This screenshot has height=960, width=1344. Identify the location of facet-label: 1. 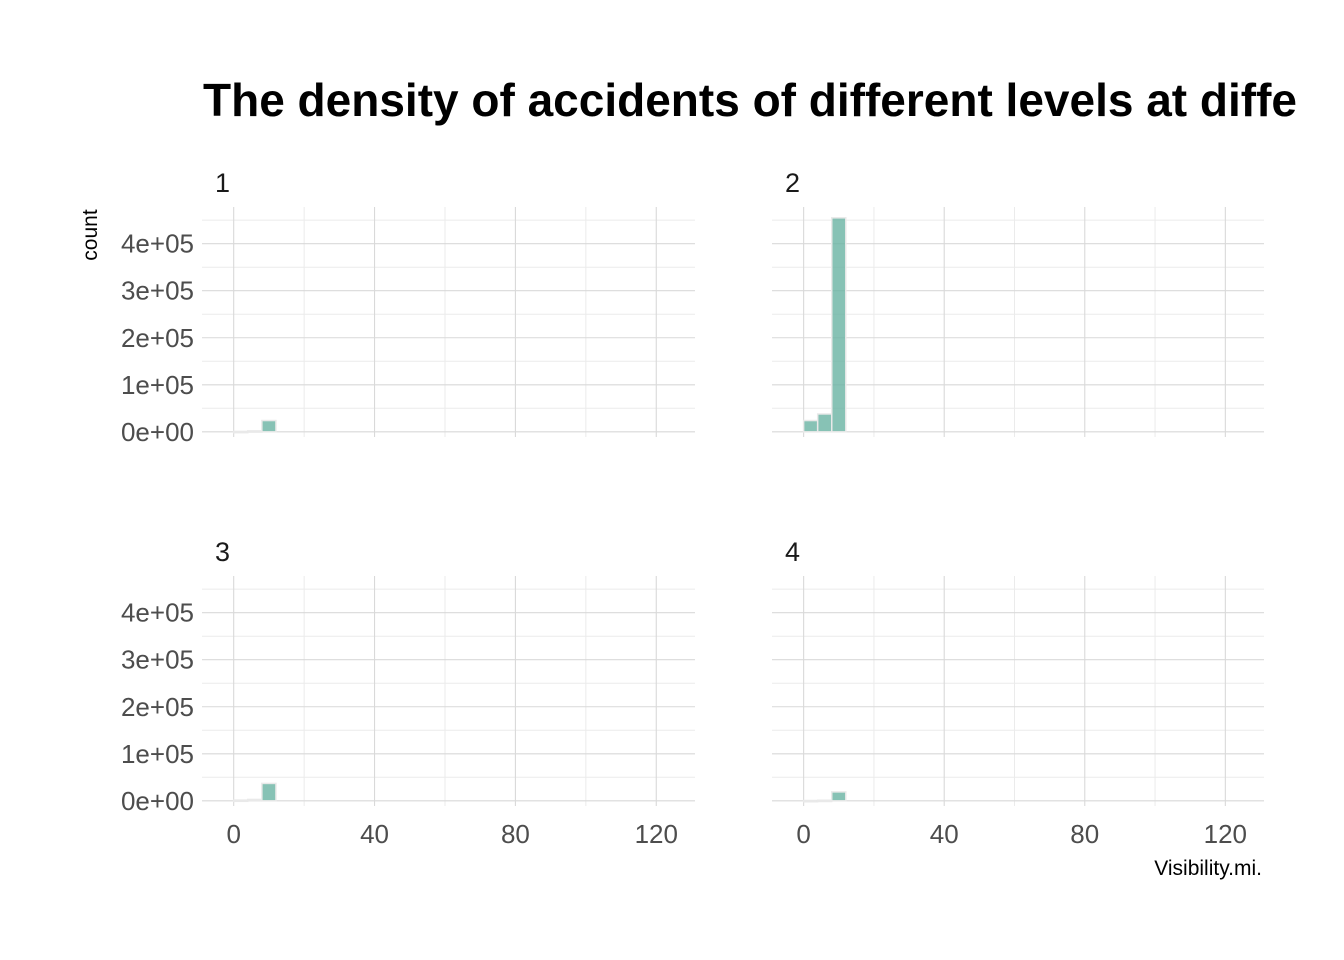
(222, 183).